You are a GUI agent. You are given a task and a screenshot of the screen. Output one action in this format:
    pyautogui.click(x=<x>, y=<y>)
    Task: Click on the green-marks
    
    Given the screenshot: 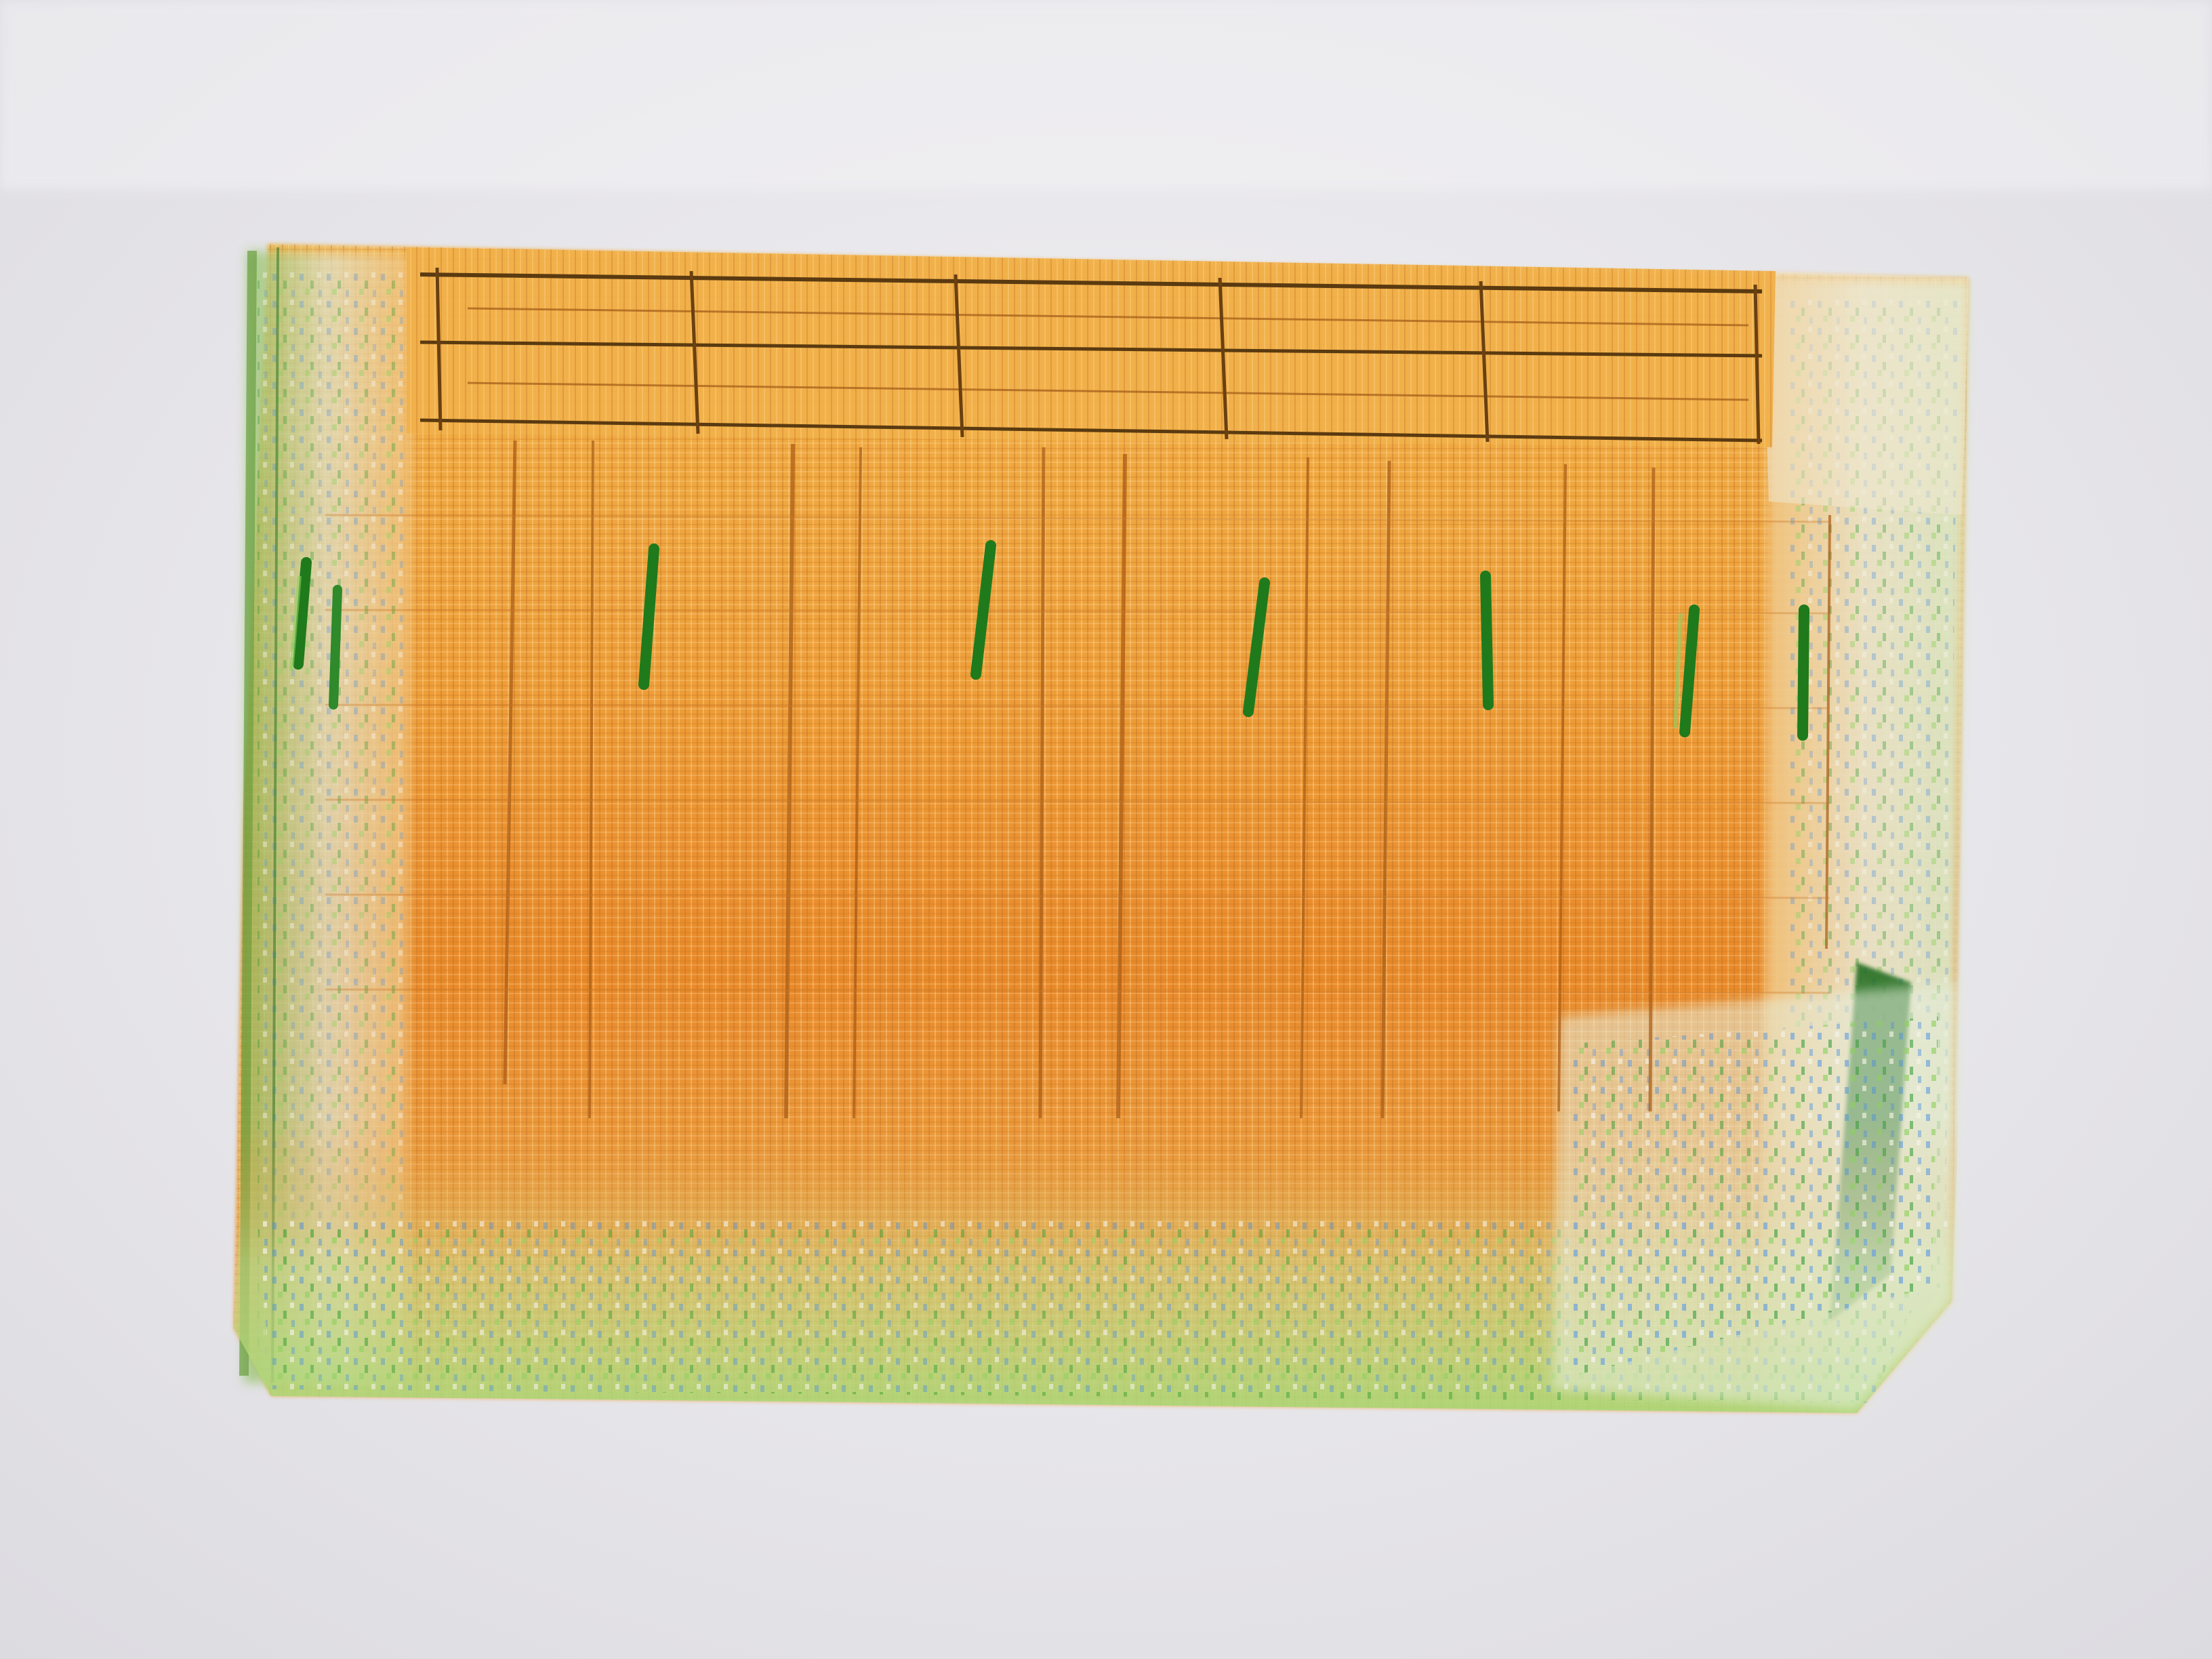 What is the action you would take?
    pyautogui.click(x=1051, y=640)
    